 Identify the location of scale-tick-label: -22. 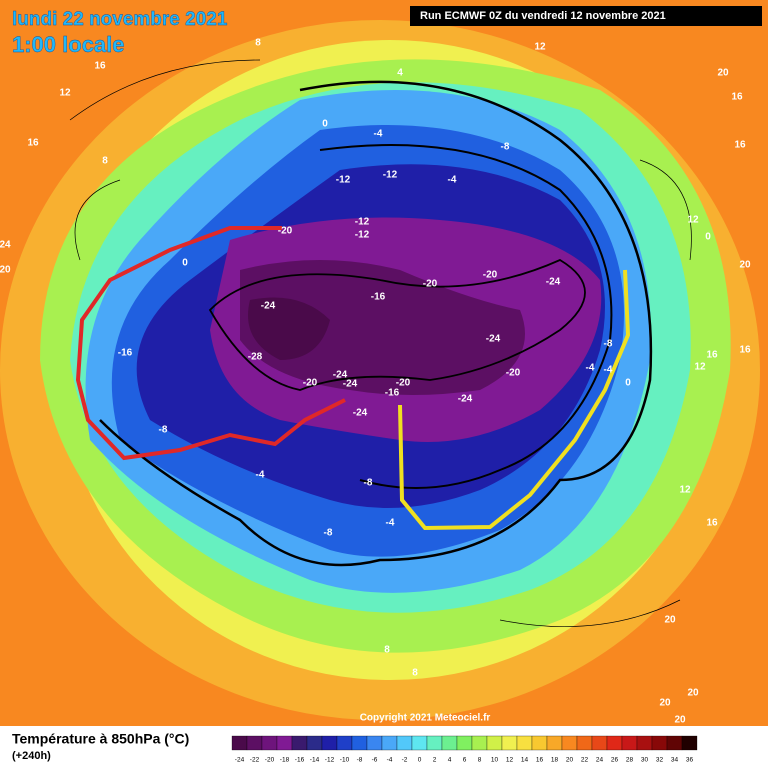
(255, 760).